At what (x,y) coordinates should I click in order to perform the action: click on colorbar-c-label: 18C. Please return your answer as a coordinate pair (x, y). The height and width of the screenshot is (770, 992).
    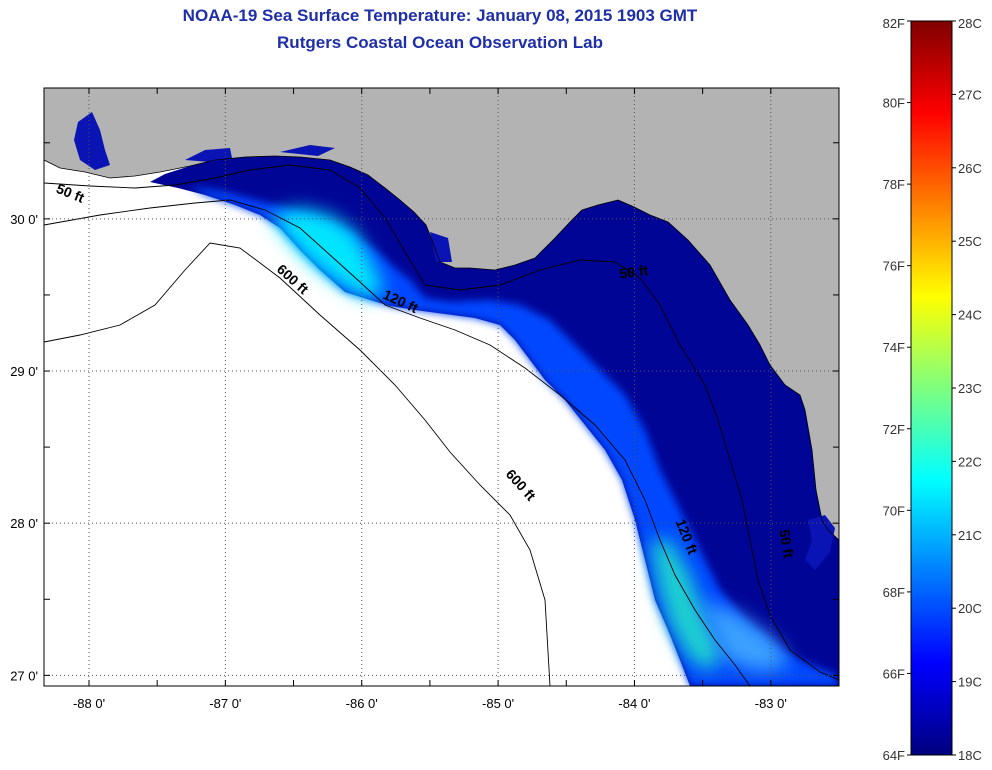
    Looking at the image, I should click on (970, 755).